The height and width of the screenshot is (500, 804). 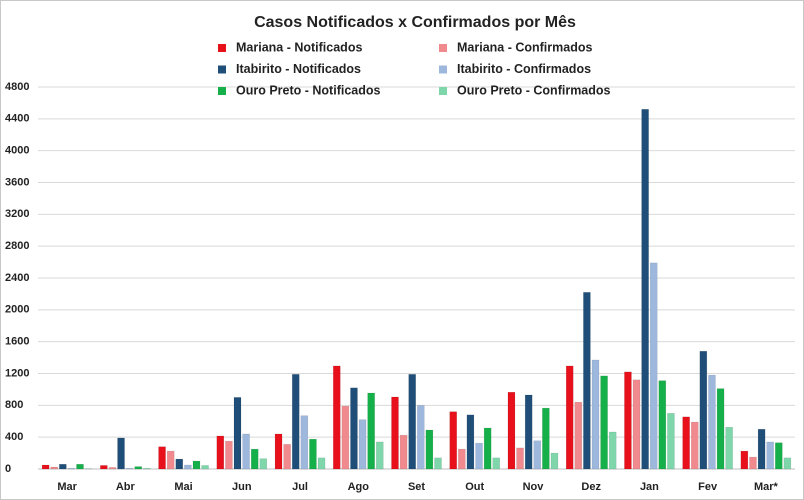 What do you see at coordinates (242, 487) in the screenshot?
I see `x-tick-label: Jun` at bounding box center [242, 487].